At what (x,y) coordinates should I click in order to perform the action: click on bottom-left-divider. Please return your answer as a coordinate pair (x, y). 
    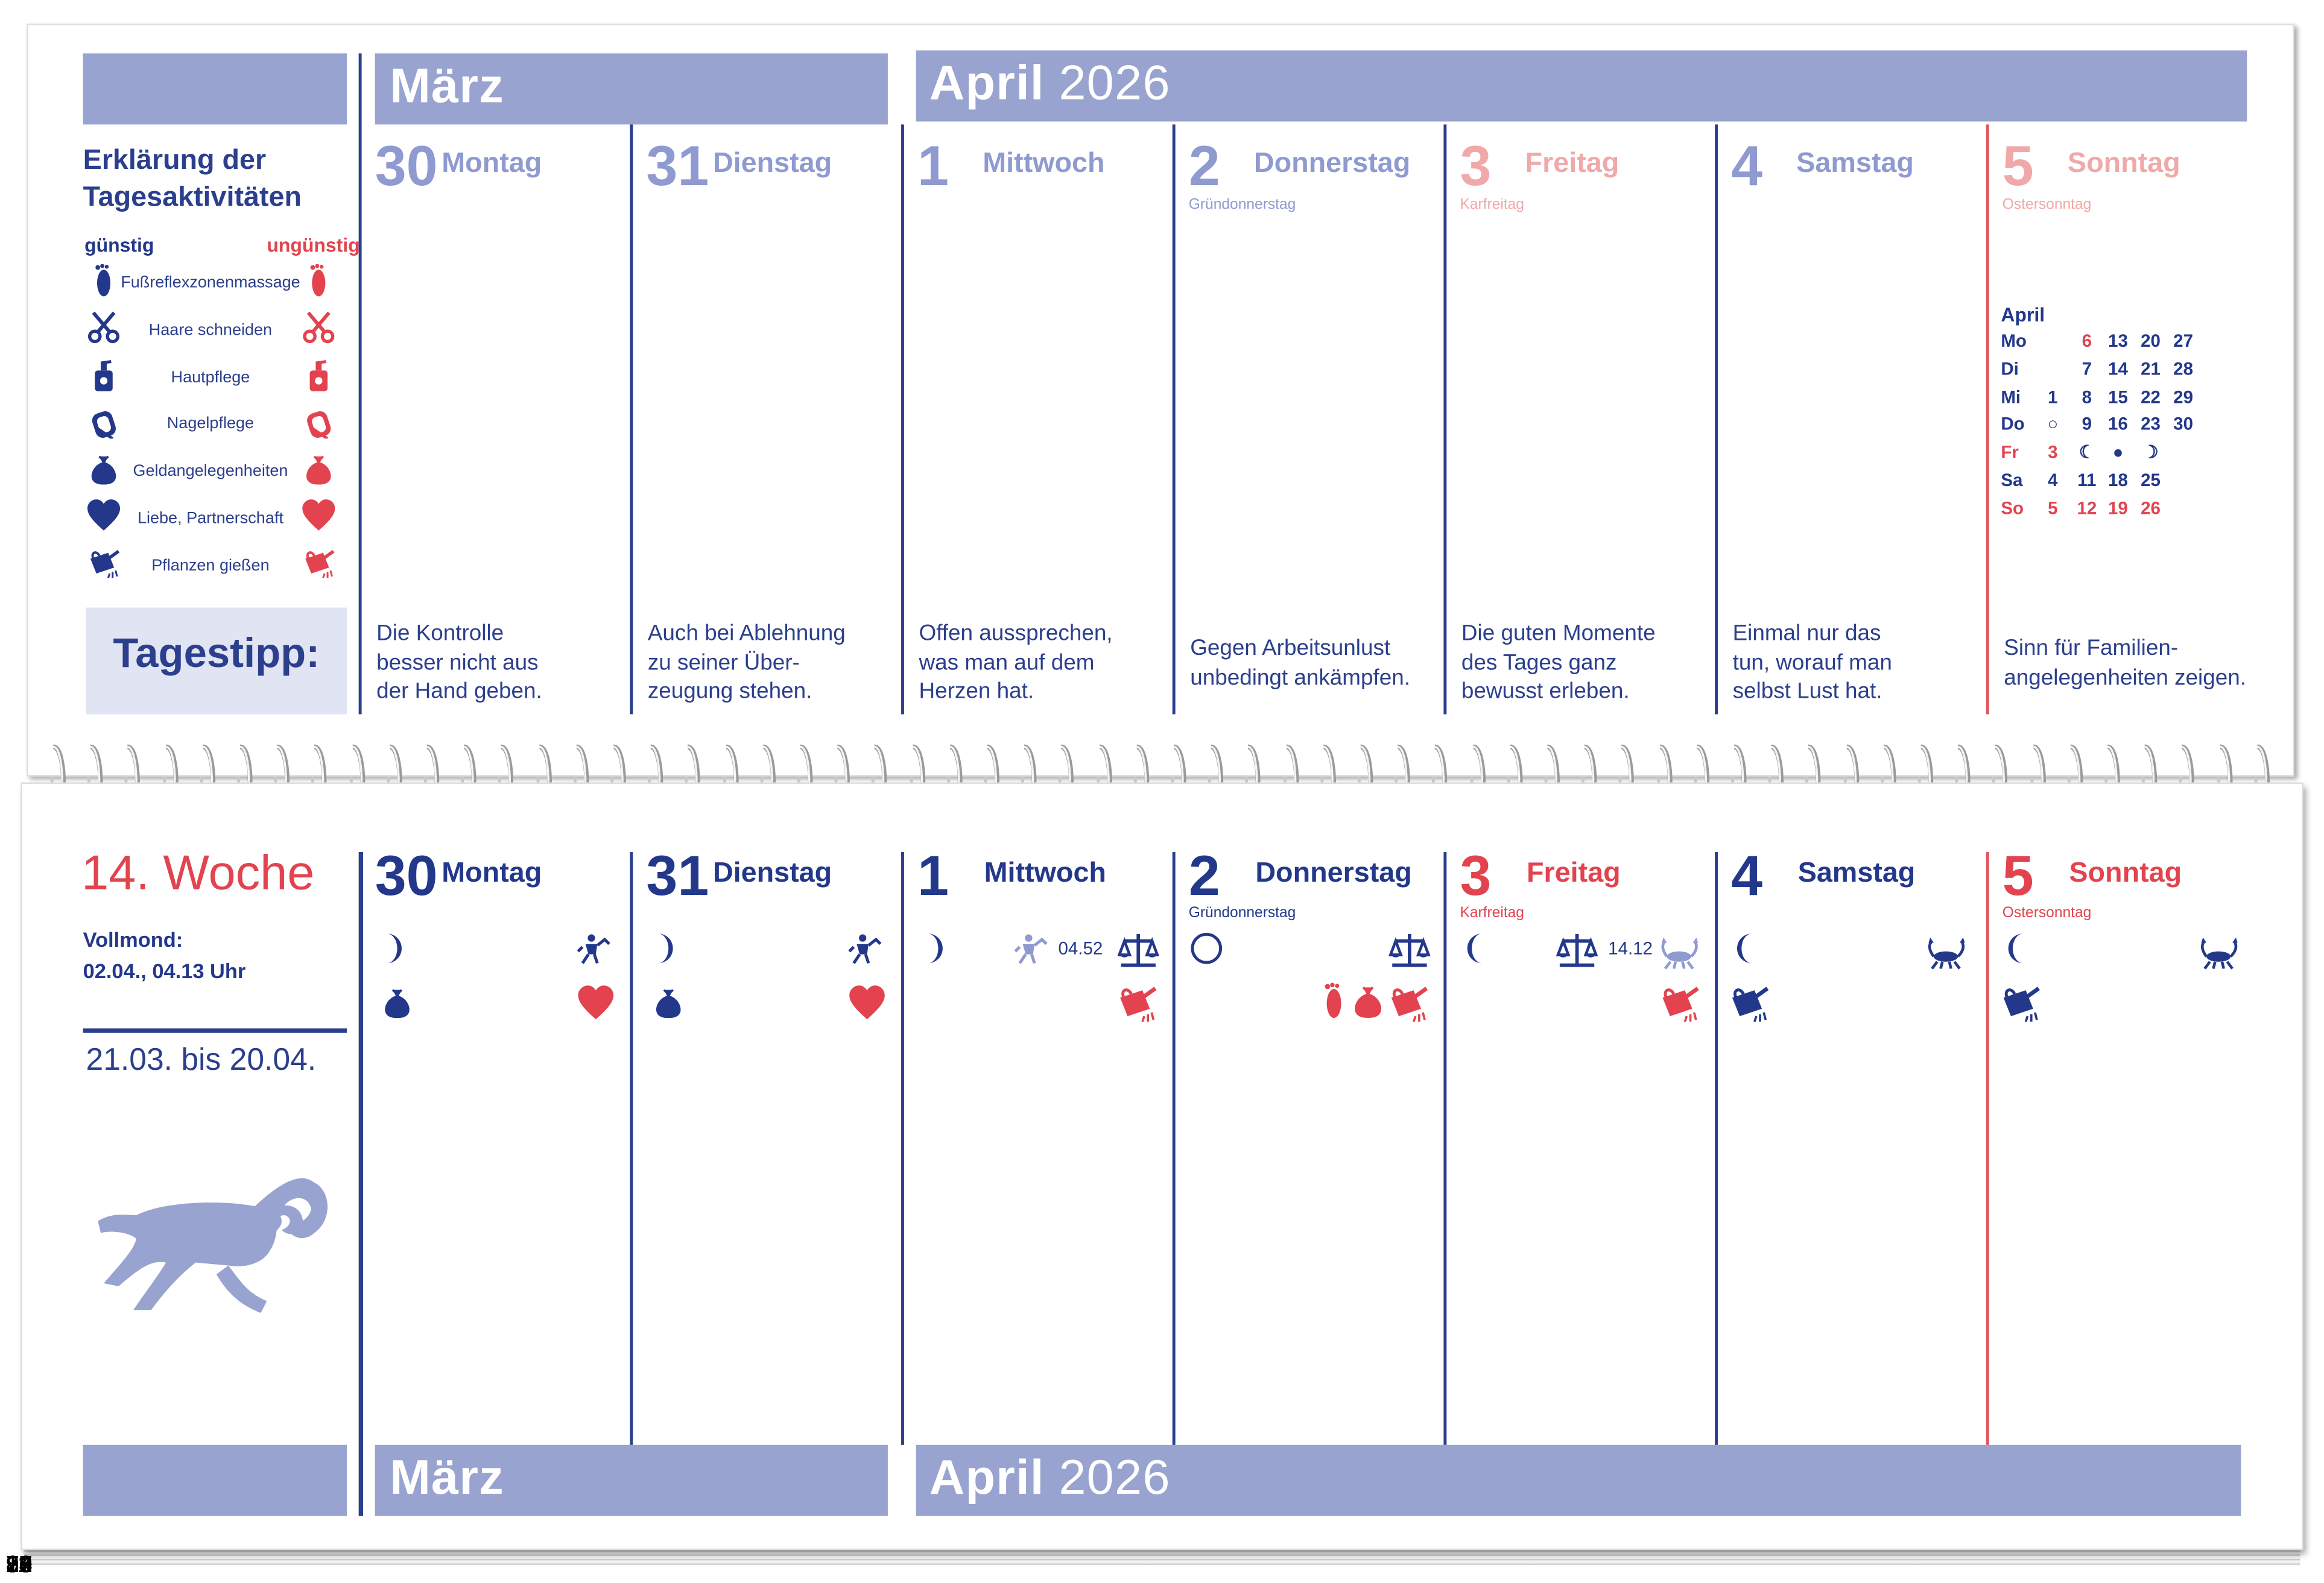
    Looking at the image, I should click on (361, 1184).